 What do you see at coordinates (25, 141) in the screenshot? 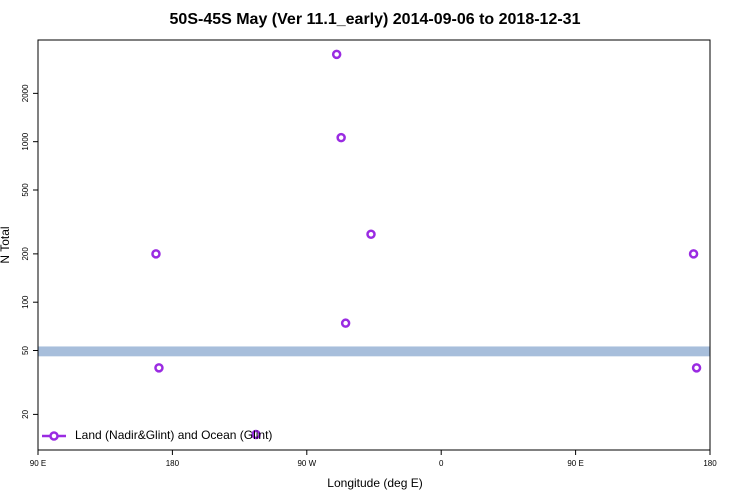
I see `y-tick-label: 1000` at bounding box center [25, 141].